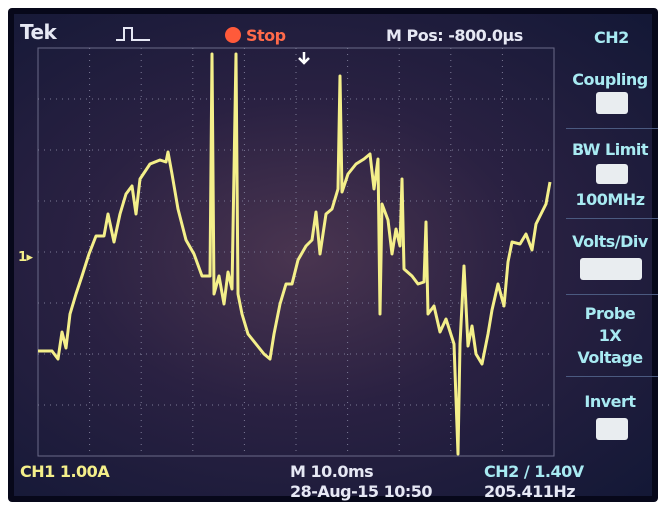 The image size is (665, 506). Describe the element at coordinates (610, 335) in the screenshot. I see `menu-value: 1X` at that location.